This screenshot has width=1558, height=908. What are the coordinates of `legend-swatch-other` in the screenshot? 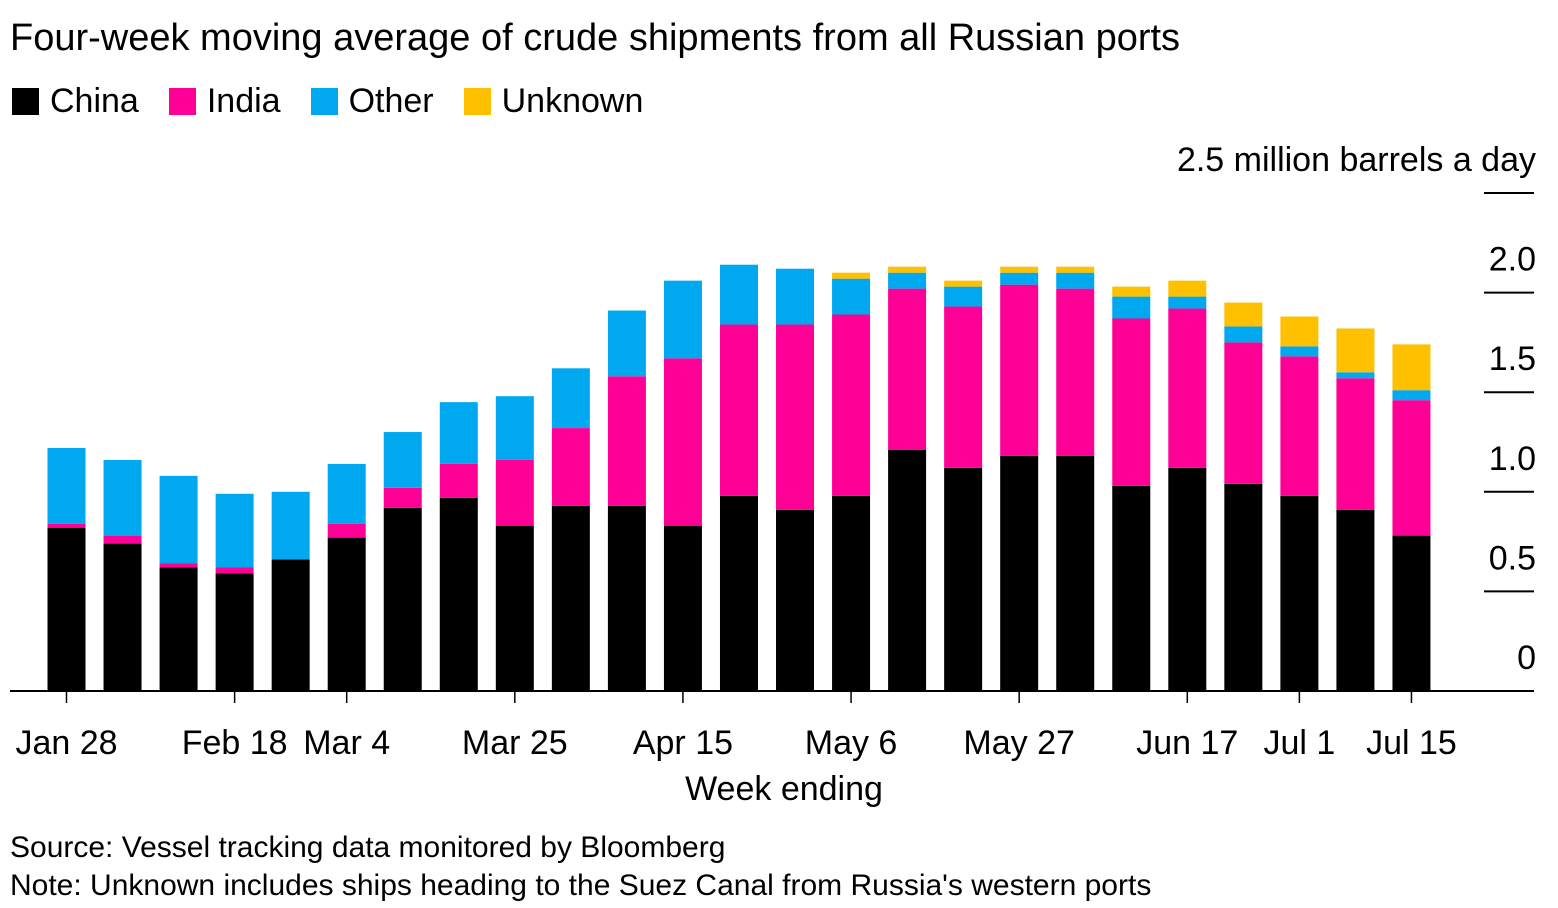 It's located at (324, 101).